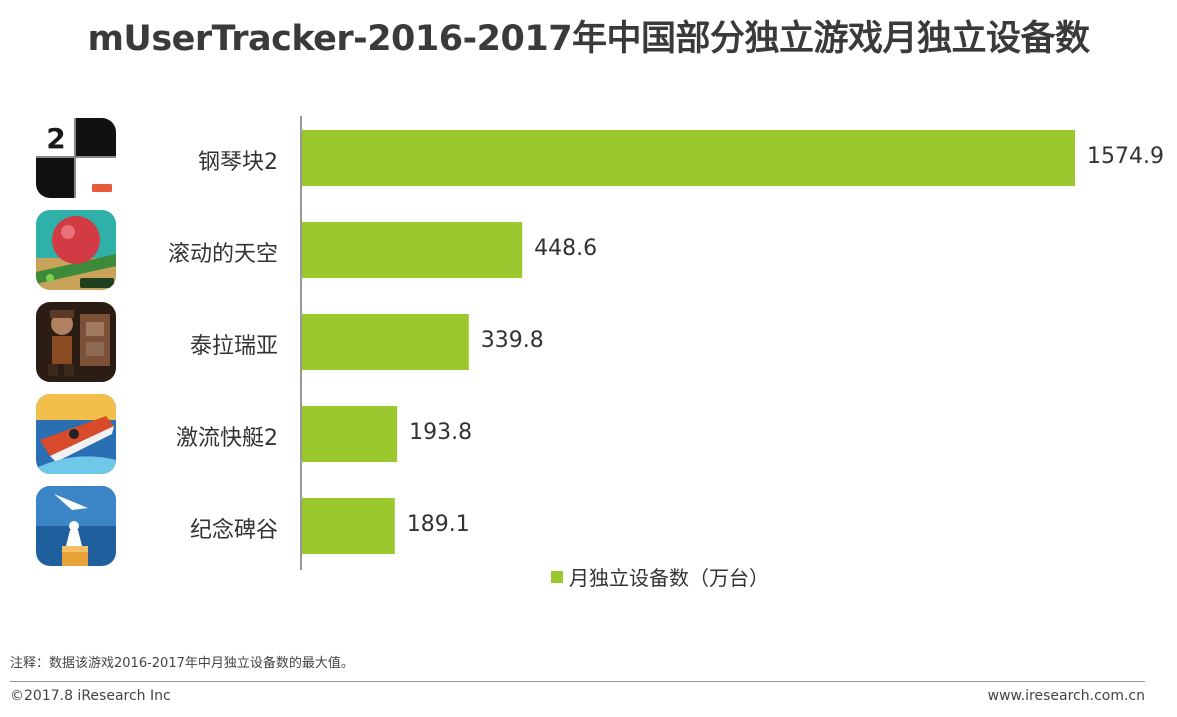  I want to click on legend-label: 月独立设备数（万台）, so click(669, 578).